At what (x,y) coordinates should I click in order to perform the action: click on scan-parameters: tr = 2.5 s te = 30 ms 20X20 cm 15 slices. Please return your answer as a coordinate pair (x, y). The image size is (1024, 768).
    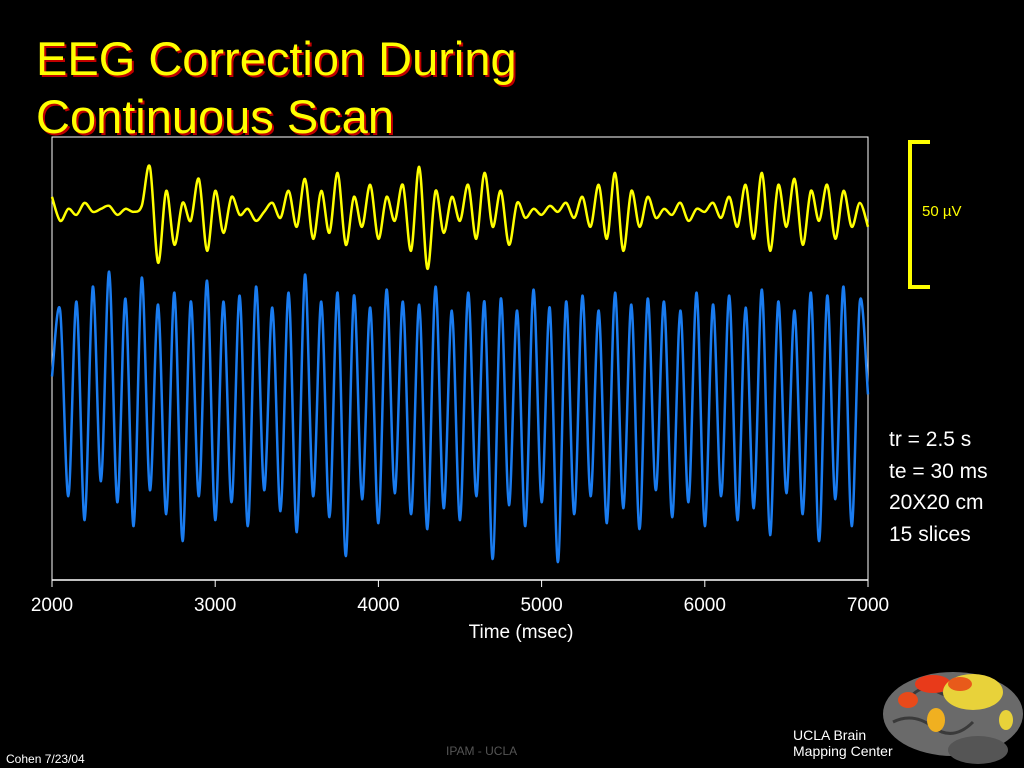
    Looking at the image, I should click on (938, 487).